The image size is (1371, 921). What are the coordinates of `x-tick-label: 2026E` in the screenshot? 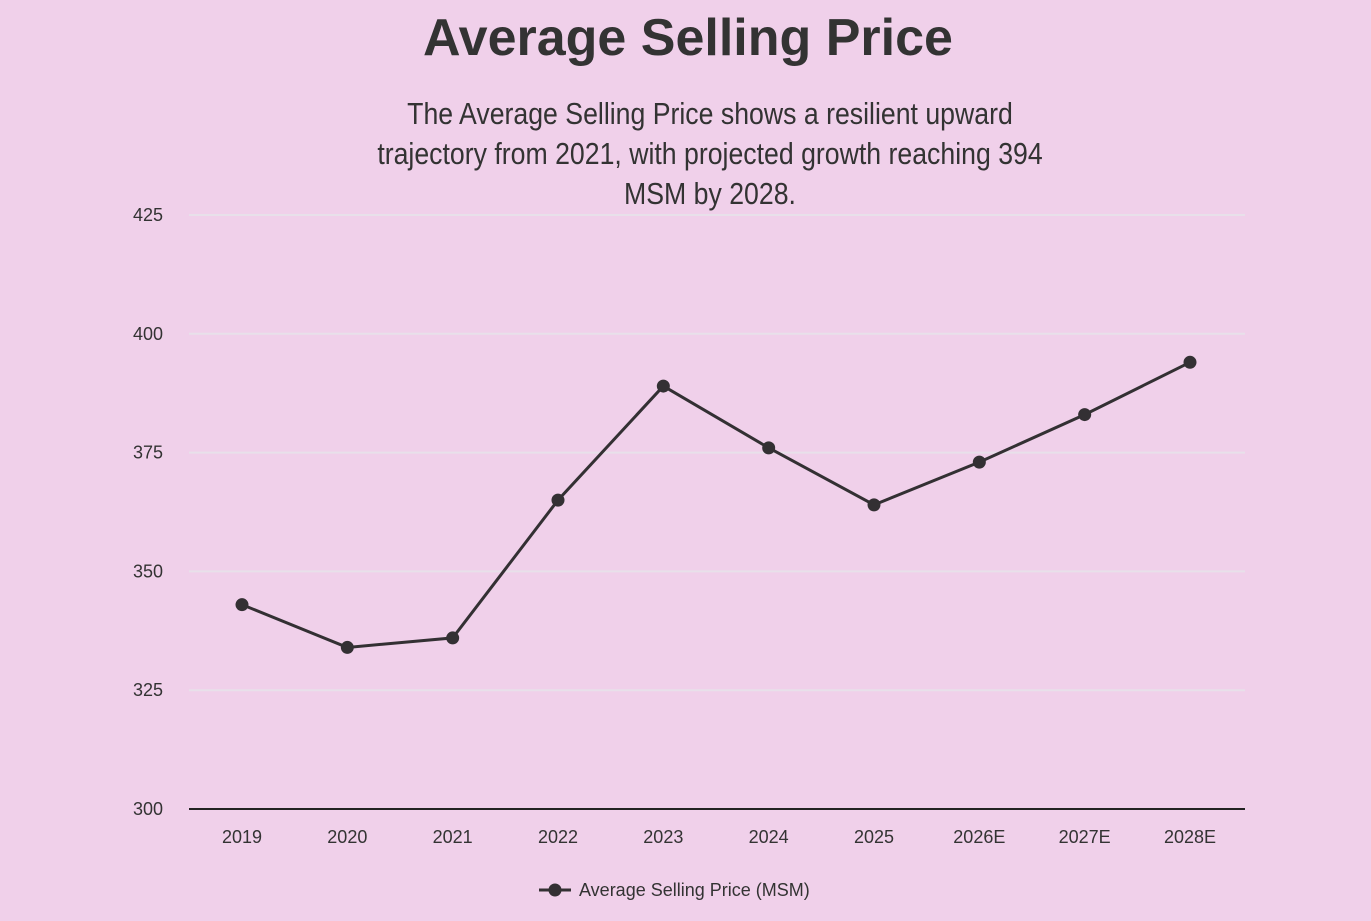 It's located at (979, 837).